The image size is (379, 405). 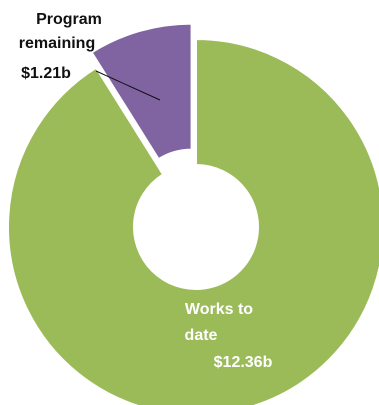 I want to click on program-remaining-label-line1: Program, so click(x=69, y=19).